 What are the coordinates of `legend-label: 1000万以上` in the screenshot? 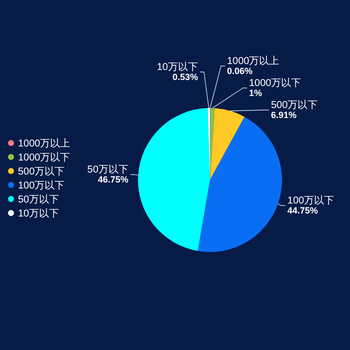 It's located at (44, 144).